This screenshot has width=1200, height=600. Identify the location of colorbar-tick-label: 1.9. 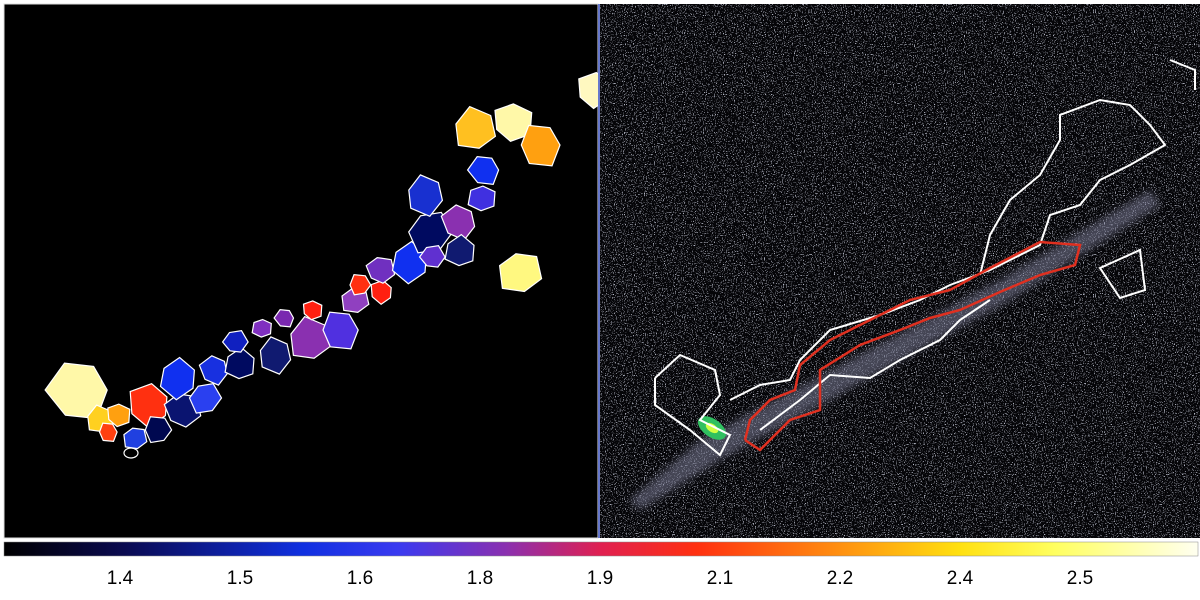
(600, 578).